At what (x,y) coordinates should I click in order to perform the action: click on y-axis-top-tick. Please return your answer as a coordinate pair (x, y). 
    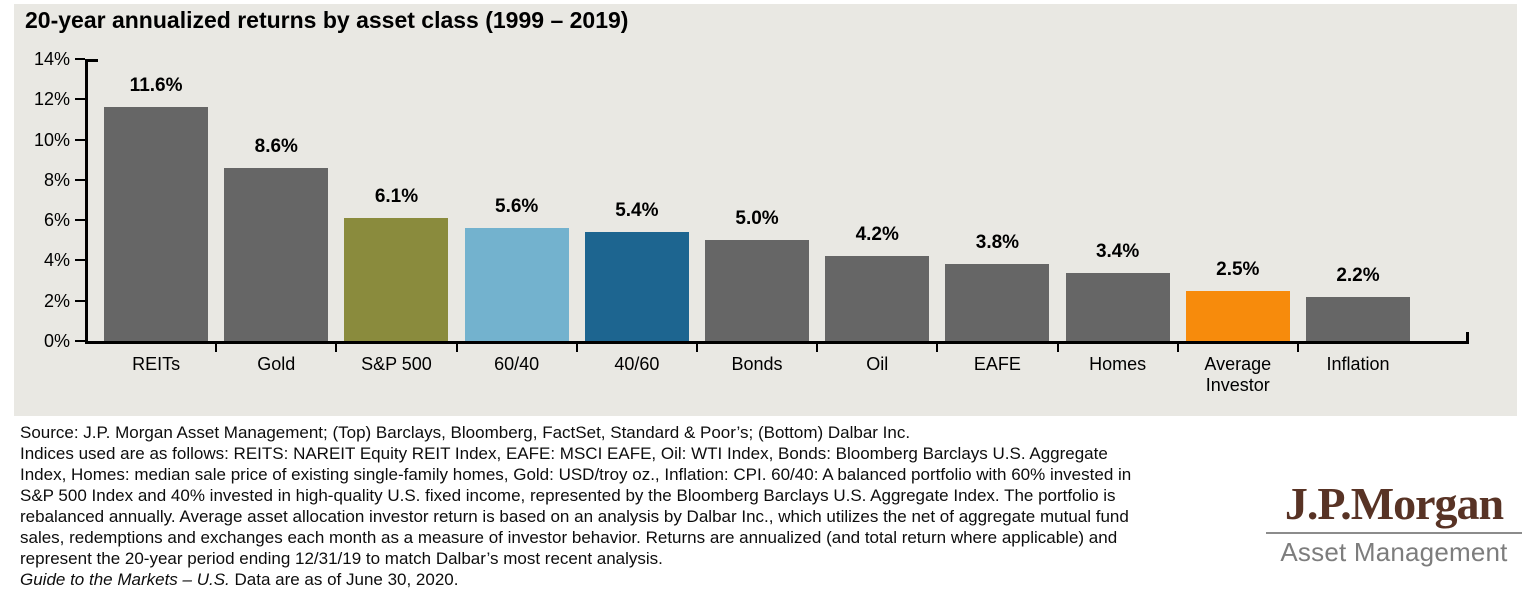
    Looking at the image, I should click on (93, 60).